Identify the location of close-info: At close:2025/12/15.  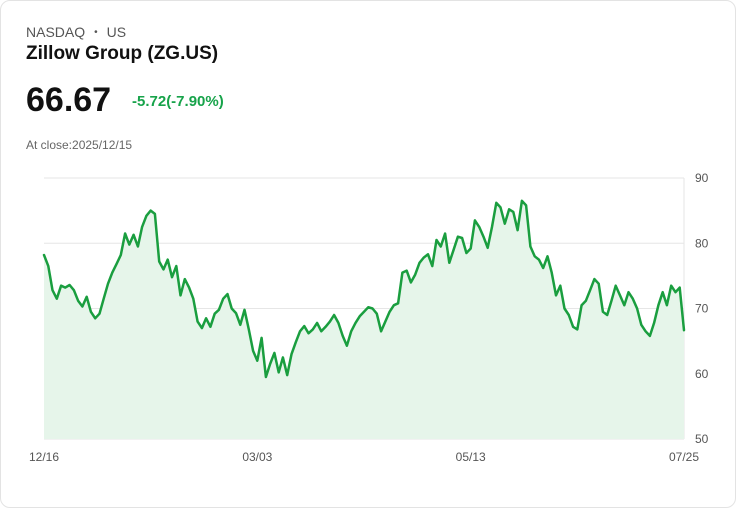
(79, 145).